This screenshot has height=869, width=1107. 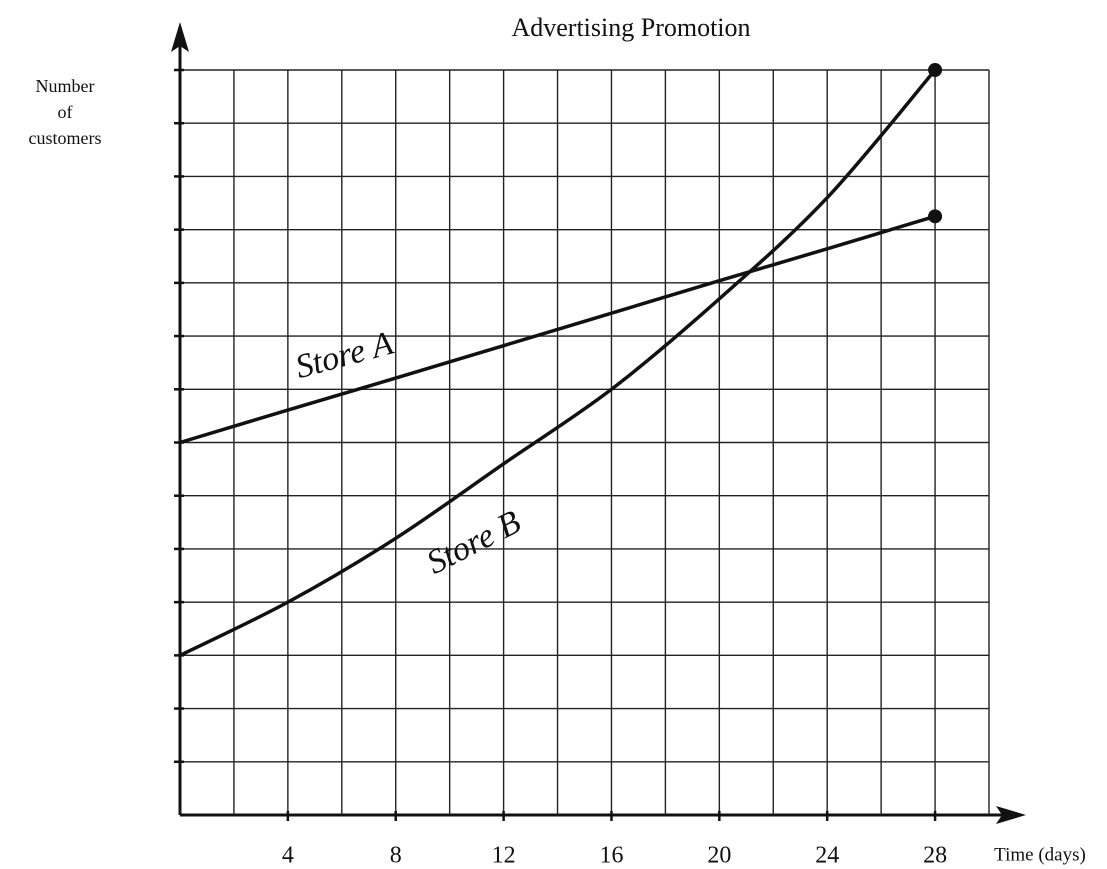 I want to click on chart-title: Advertising Promotion, so click(x=630, y=27).